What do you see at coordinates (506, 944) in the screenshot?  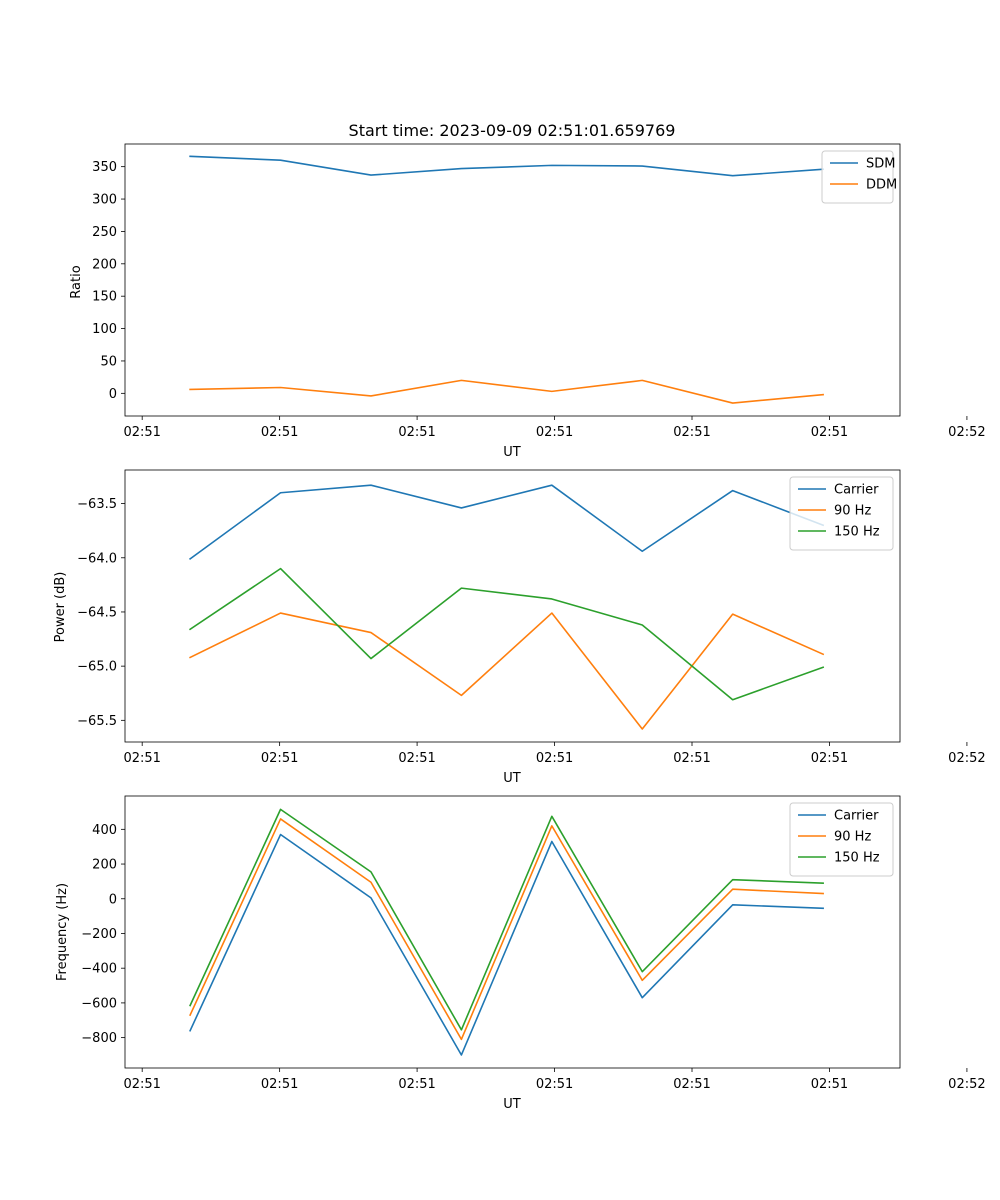 I see `frequency-series-line-carrier` at bounding box center [506, 944].